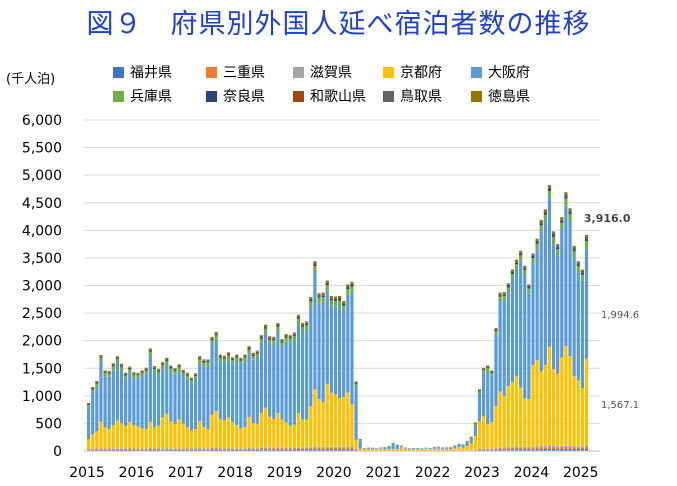 Image resolution: width=677 pixels, height=486 pixels. I want to click on total-data-label: 3,916.0, so click(607, 218).